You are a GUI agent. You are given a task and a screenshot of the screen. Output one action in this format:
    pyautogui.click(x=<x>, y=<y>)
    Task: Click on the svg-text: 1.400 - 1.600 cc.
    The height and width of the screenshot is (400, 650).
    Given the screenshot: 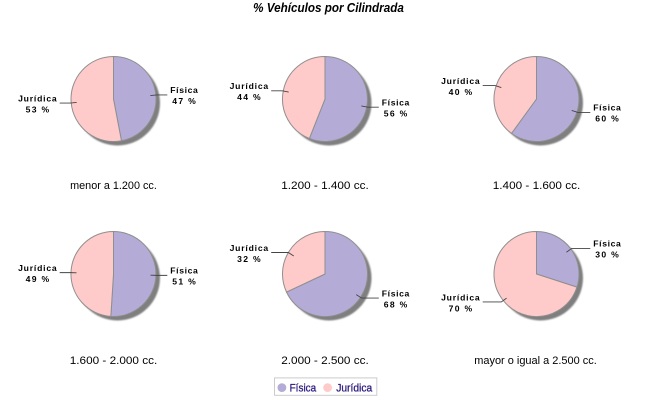 What is the action you would take?
    pyautogui.click(x=537, y=186)
    